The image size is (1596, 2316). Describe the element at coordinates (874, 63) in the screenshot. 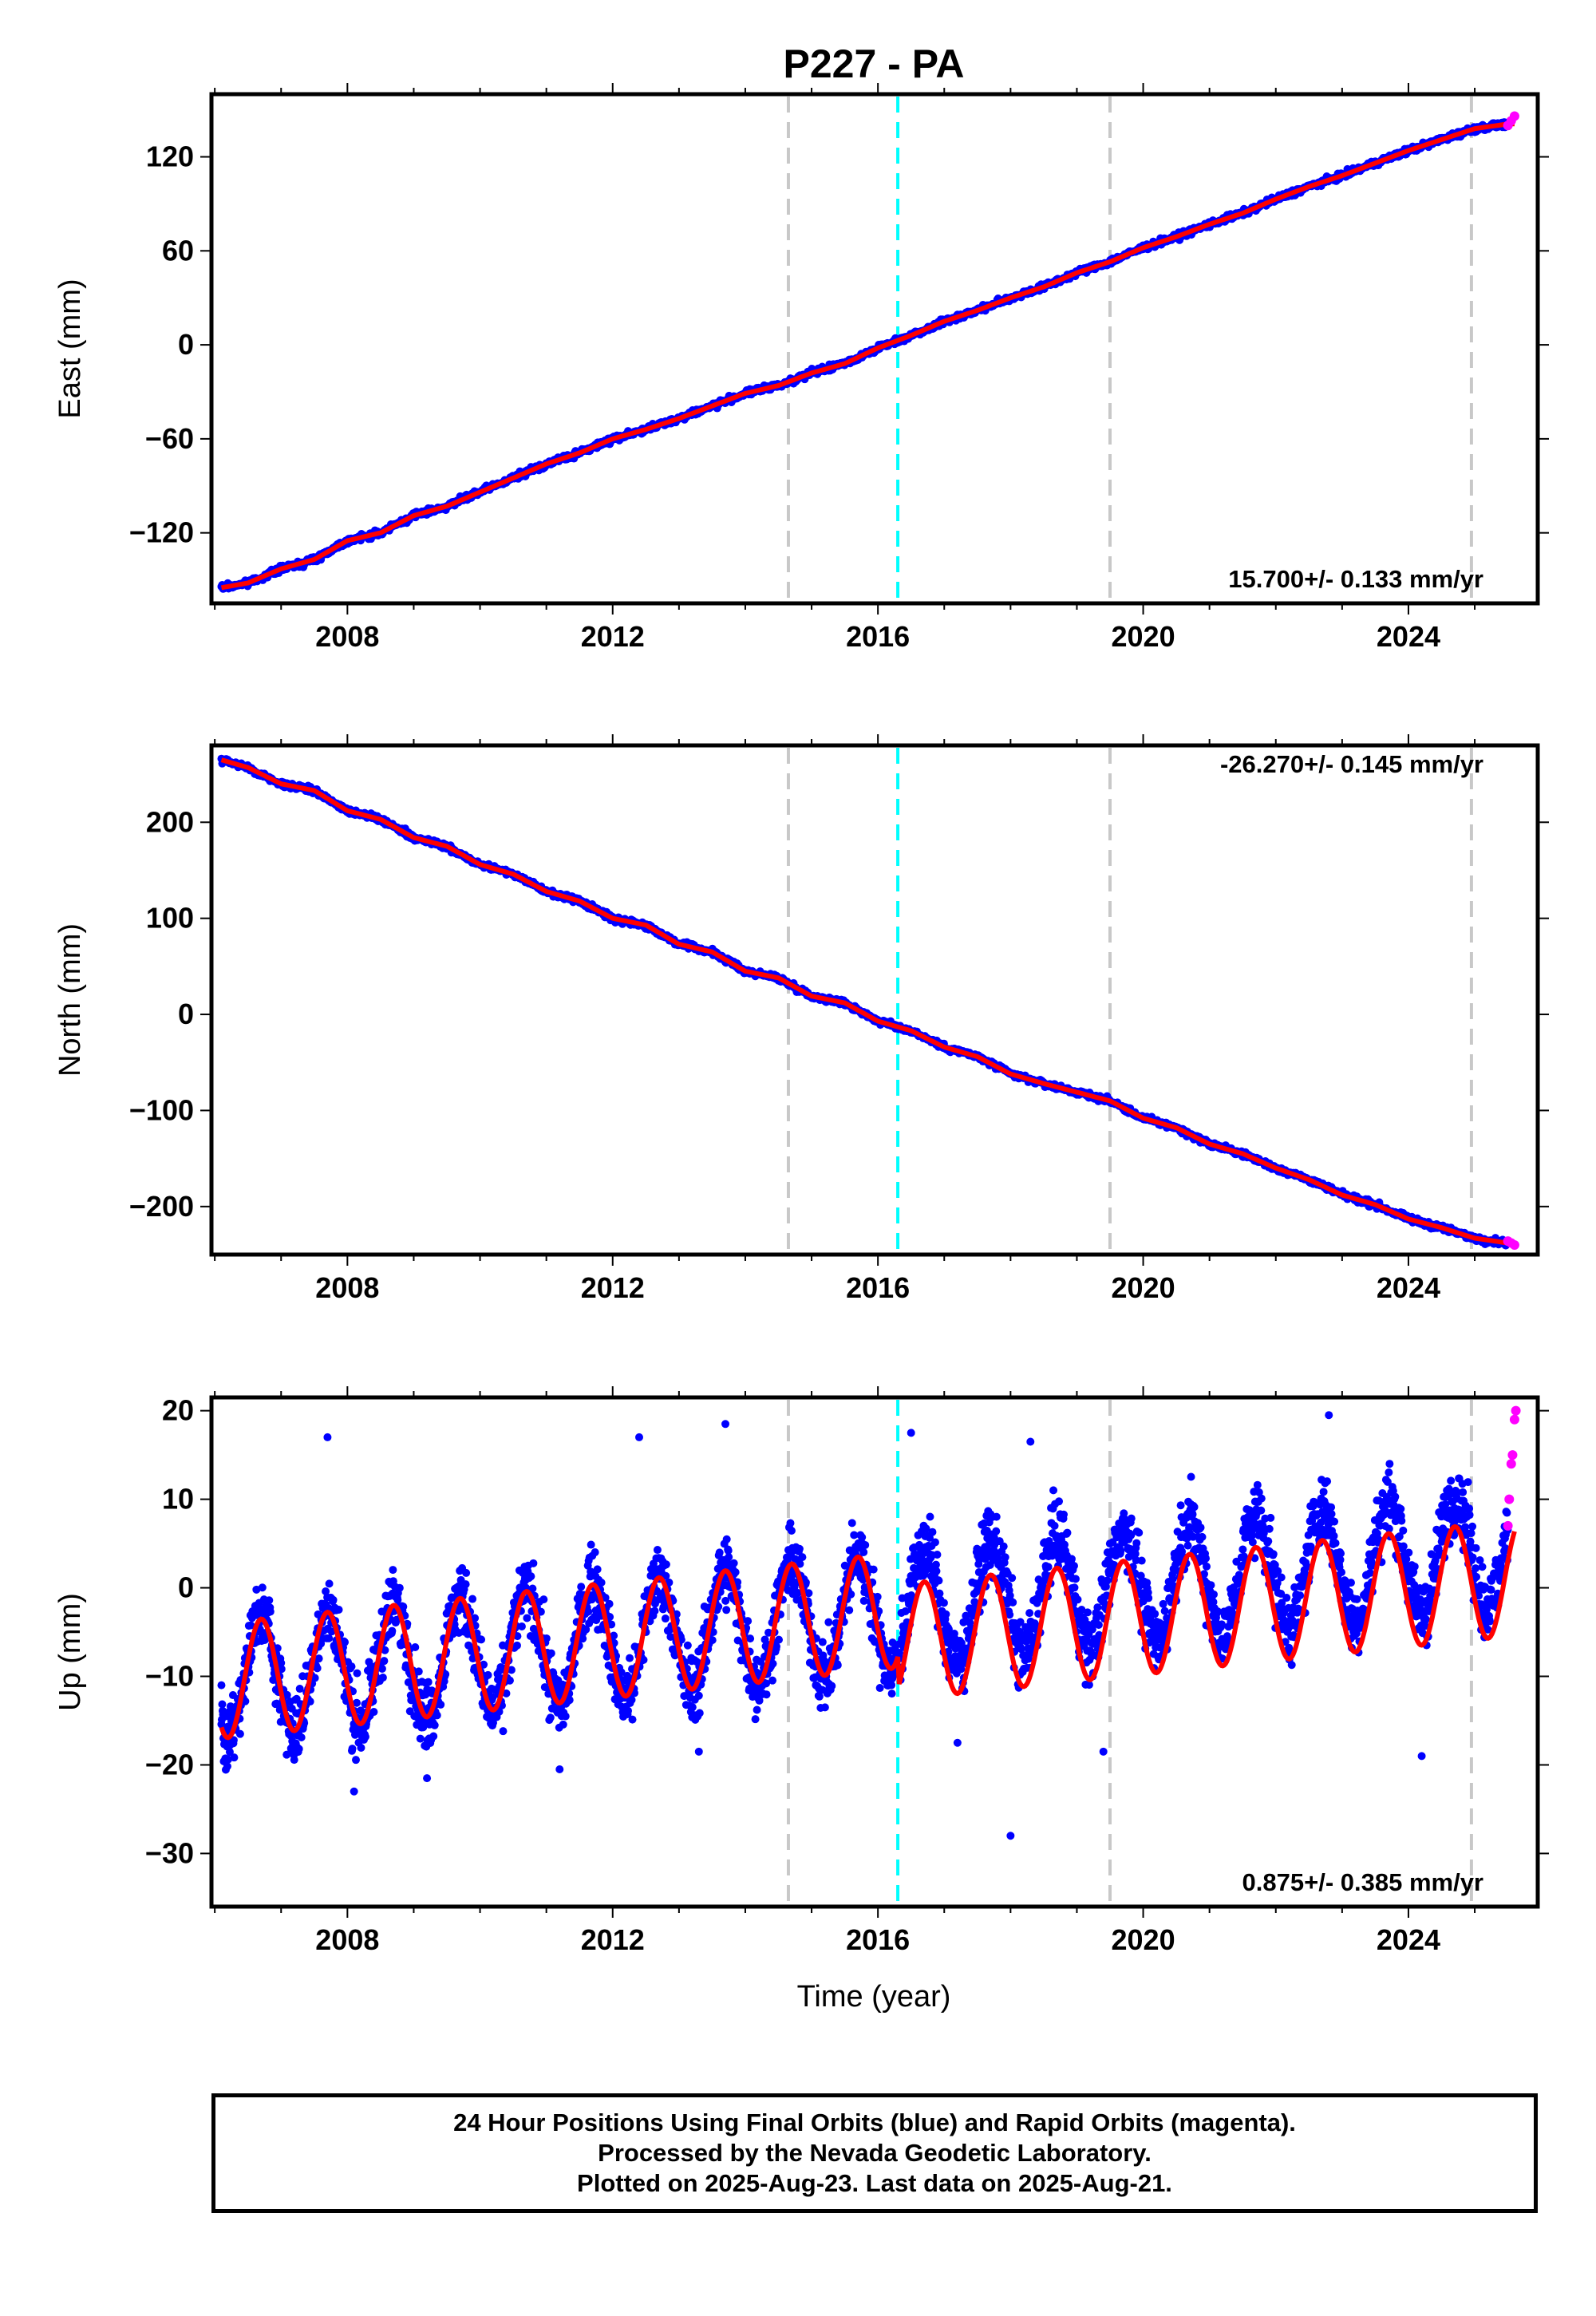

I see `figure-title: P227 - PA` at that location.